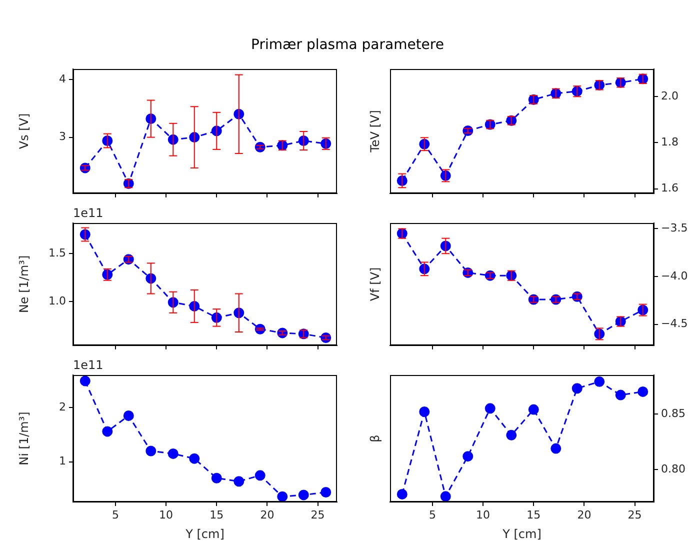 This screenshot has height=542, width=695. I want to click on chart-title: Primær plasma parametere, so click(347, 45).